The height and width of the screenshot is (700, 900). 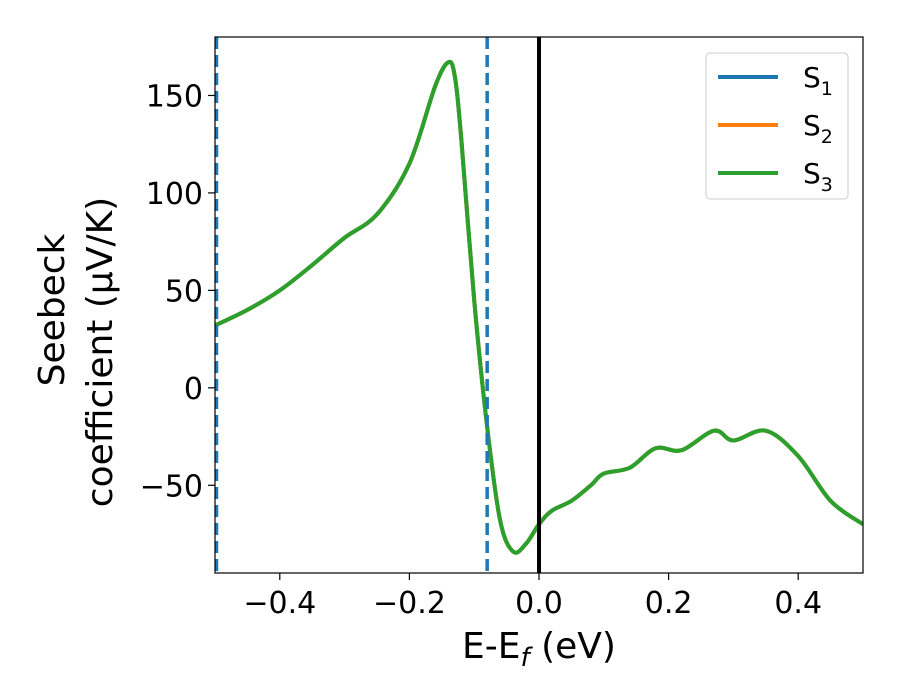 What do you see at coordinates (100, 352) in the screenshot?
I see `y-axis-label-line2: coefficient (μV/K)` at bounding box center [100, 352].